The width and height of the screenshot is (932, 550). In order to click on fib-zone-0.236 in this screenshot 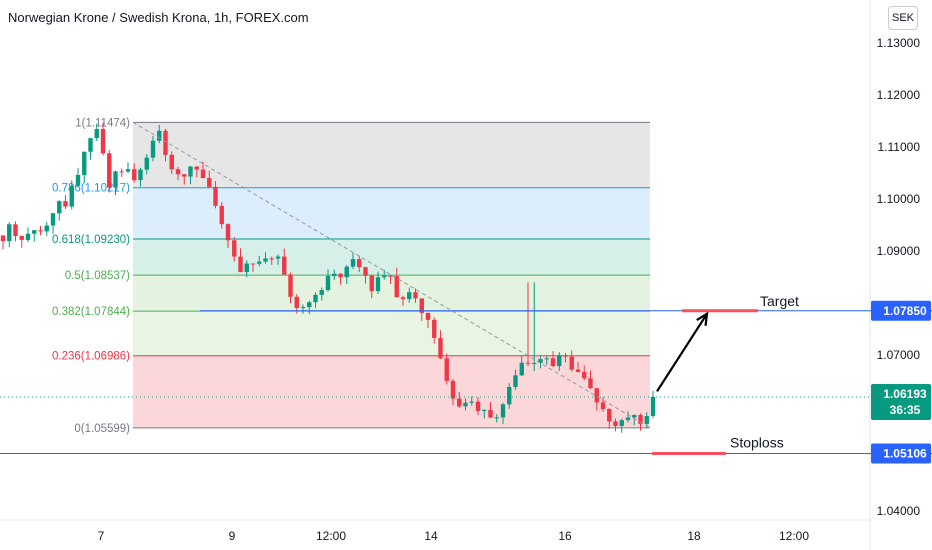, I will do `click(391, 391)`.